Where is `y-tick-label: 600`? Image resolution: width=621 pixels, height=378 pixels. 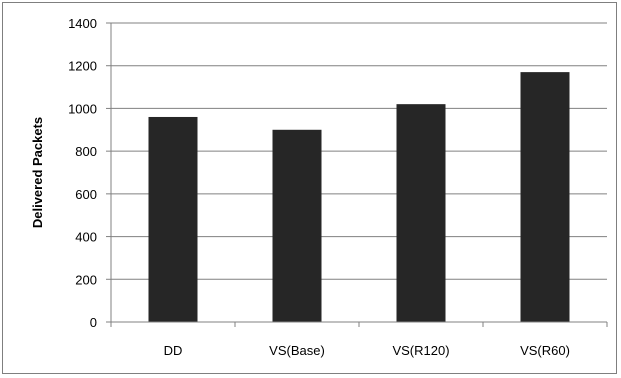 y-tick-label: 600 is located at coordinates (86, 194).